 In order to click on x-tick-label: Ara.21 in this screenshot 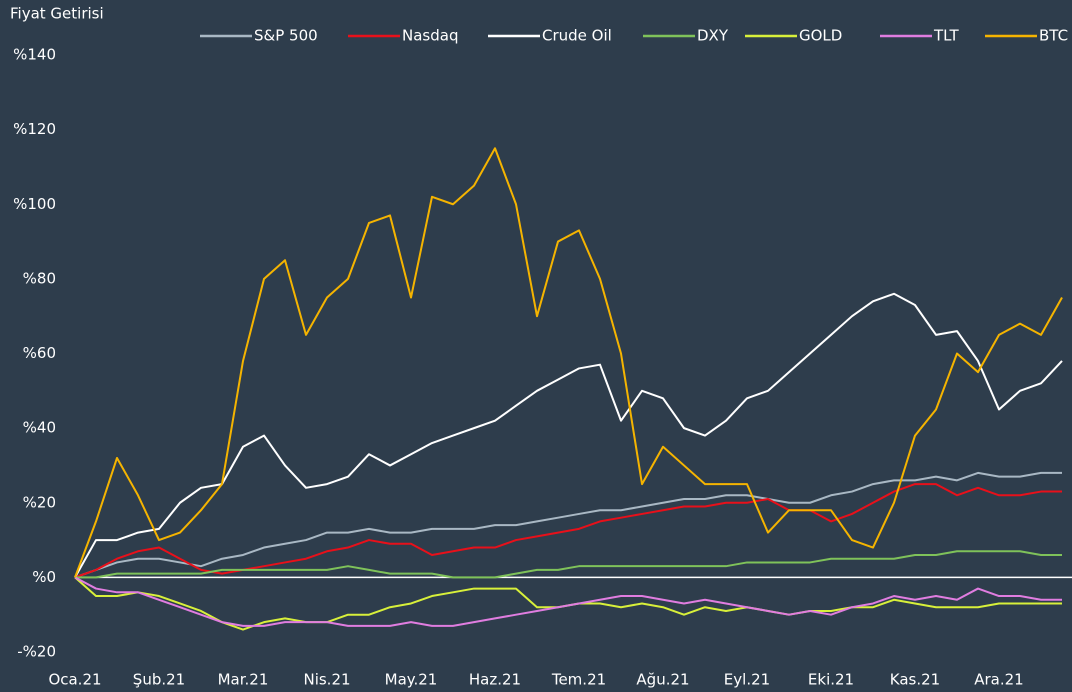, I will do `click(998, 680)`.